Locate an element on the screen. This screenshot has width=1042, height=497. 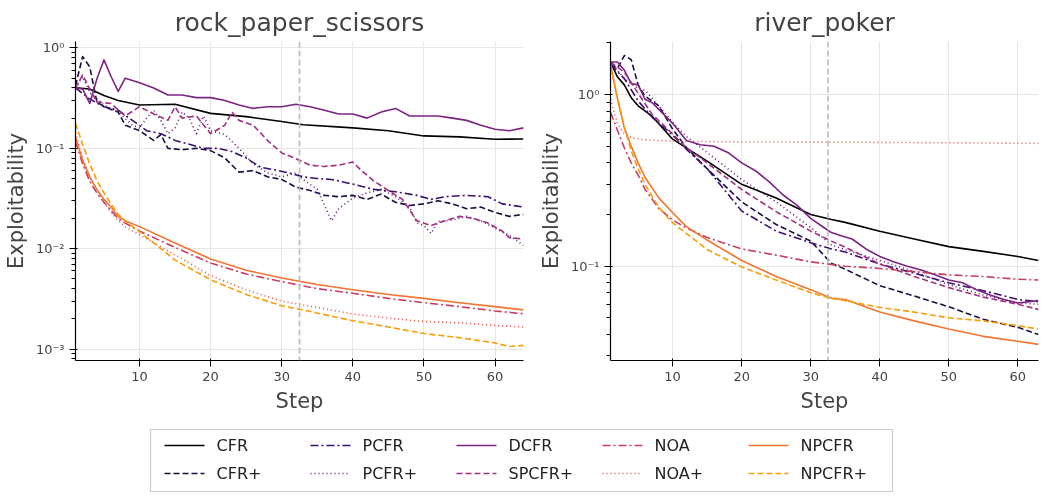
legend-label: PCFR is located at coordinates (383, 445).